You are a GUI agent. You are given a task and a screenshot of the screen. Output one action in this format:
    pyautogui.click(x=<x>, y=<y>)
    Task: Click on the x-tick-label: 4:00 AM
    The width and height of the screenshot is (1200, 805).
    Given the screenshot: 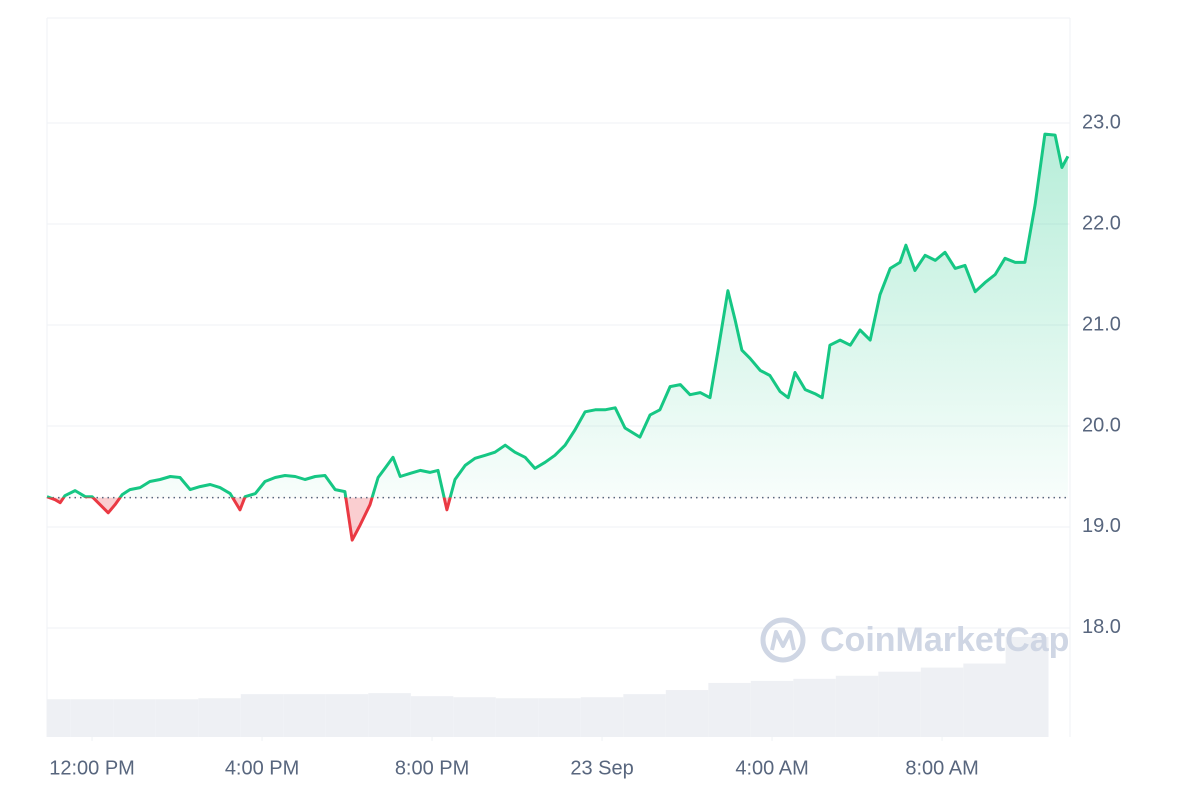 What is the action you would take?
    pyautogui.click(x=771, y=768)
    